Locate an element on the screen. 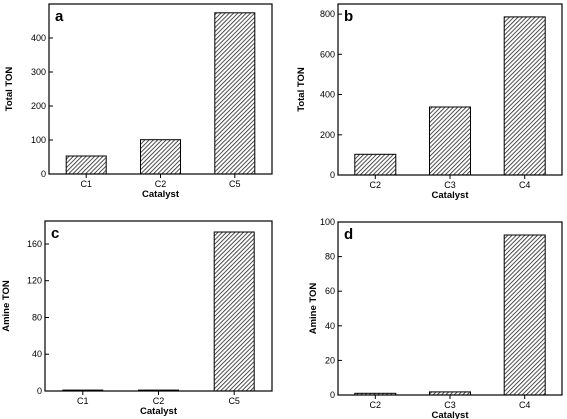  y-tick-label: 160 is located at coordinates (34, 244).